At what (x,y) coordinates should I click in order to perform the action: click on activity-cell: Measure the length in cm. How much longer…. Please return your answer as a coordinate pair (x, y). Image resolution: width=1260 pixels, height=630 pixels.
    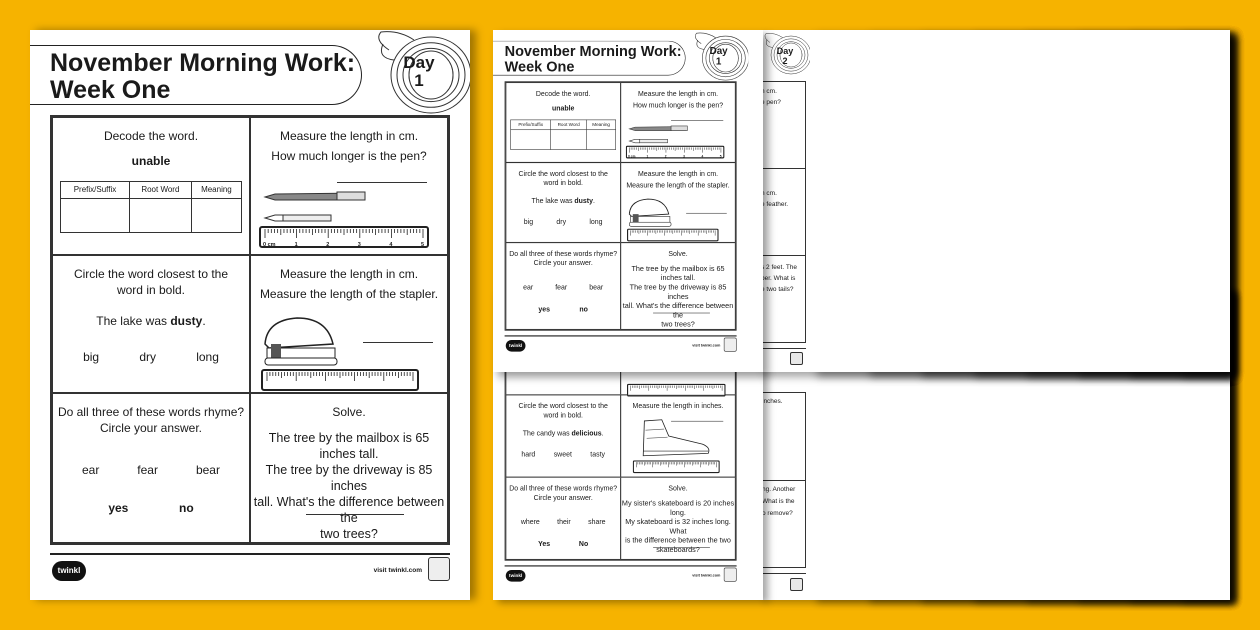
    Looking at the image, I should click on (678, 122).